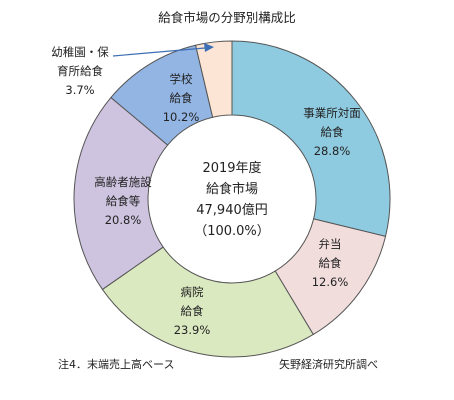  I want to click on center-year: 2019年度, so click(231, 168).